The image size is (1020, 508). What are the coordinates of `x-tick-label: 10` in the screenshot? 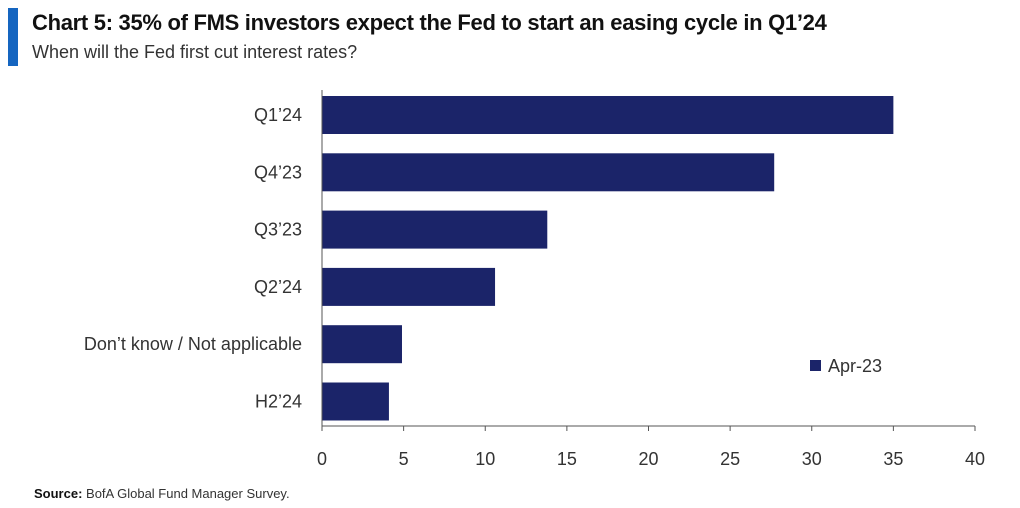 It's located at (485, 459).